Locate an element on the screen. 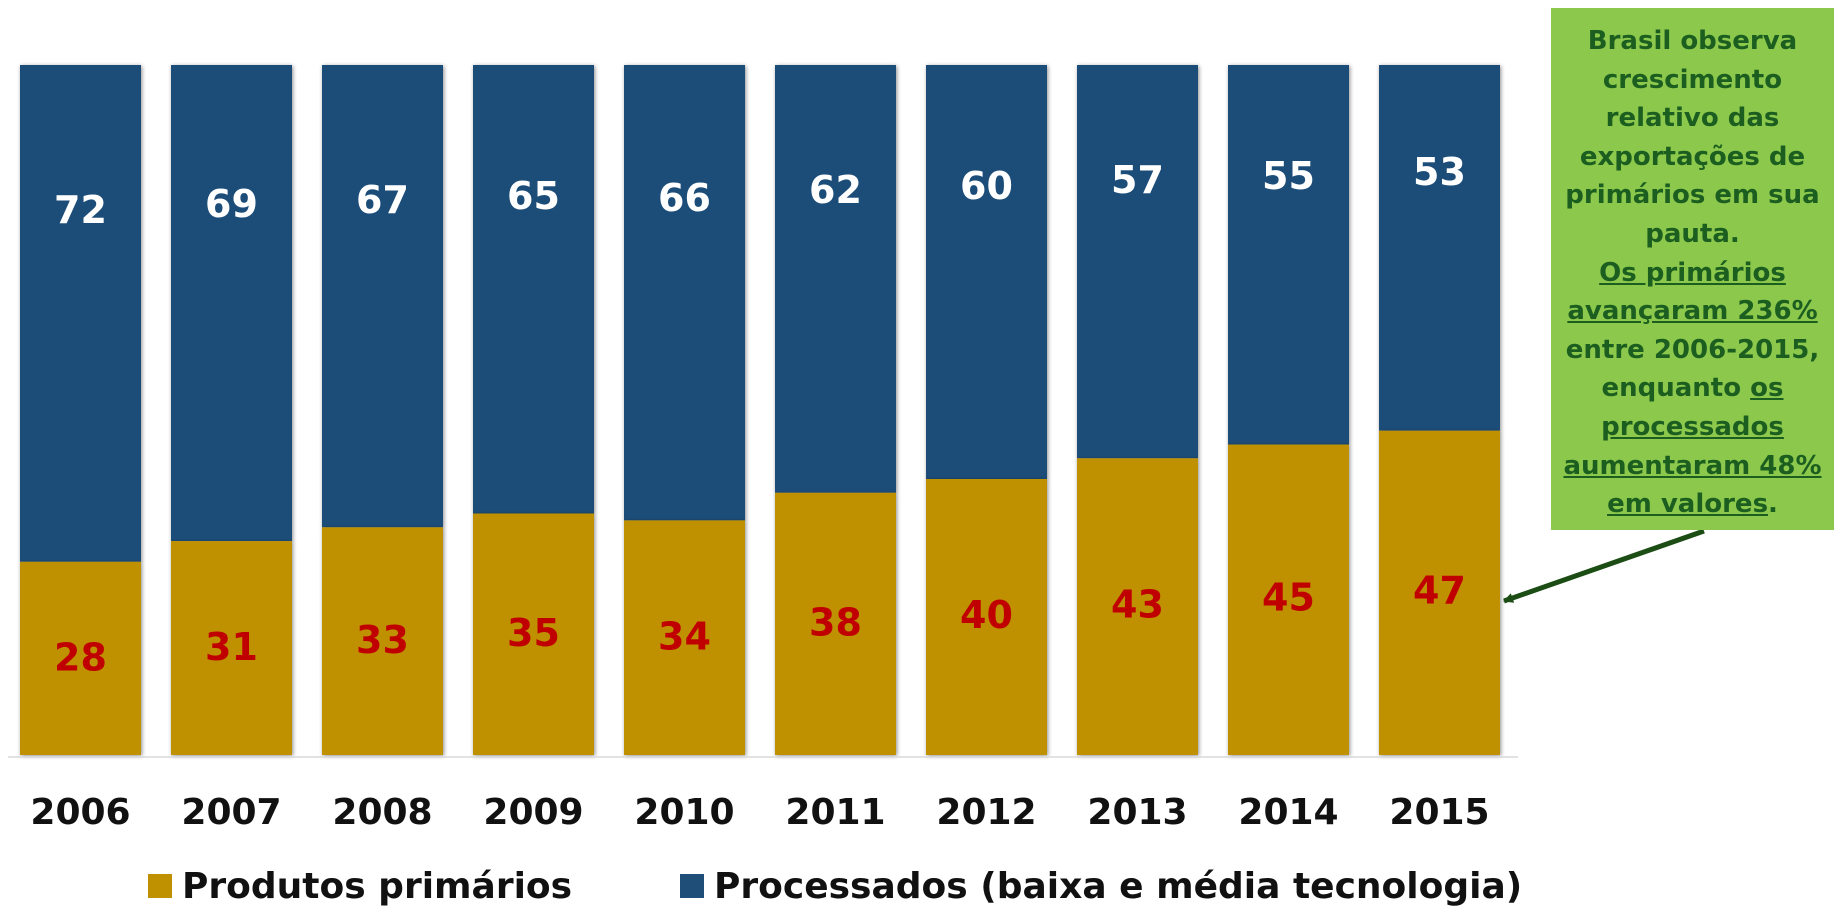 Image resolution: width=1834 pixels, height=908 pixels. bar-primary-2014 is located at coordinates (1288, 599).